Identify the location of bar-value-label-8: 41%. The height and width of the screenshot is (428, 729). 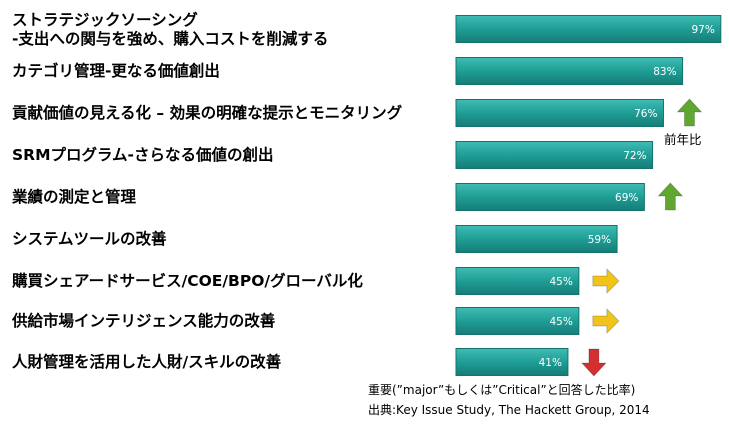
(550, 363).